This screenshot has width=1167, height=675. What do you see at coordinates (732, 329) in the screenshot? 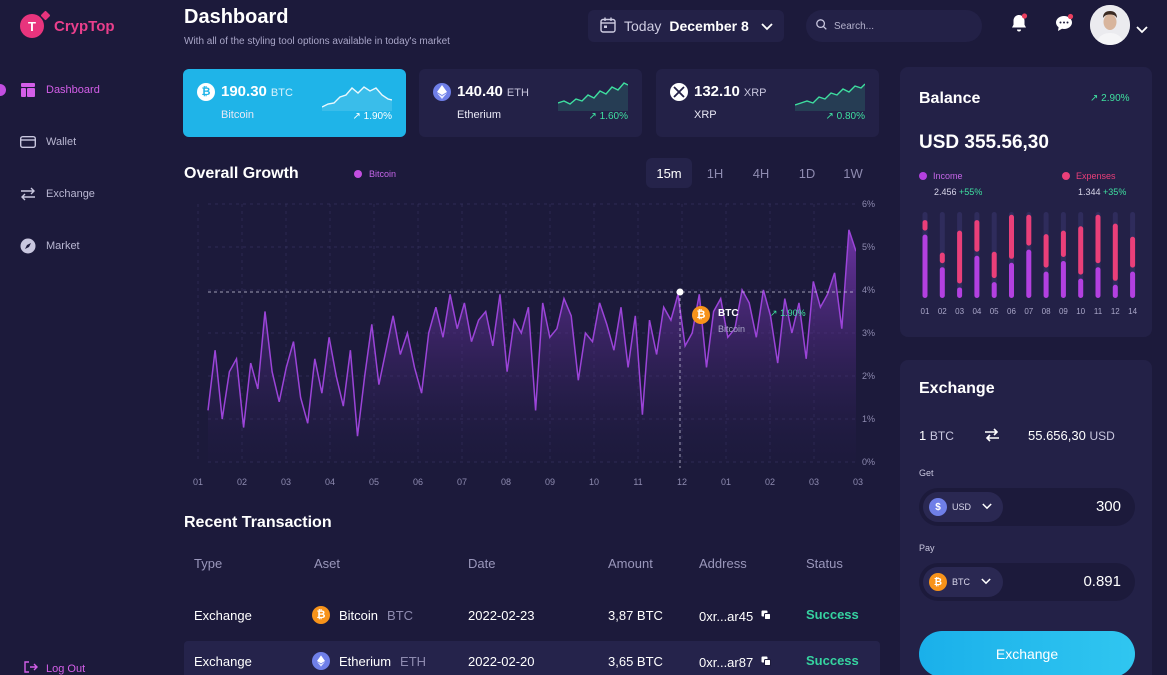
I see `tooltip-name: Bitcoin` at bounding box center [732, 329].